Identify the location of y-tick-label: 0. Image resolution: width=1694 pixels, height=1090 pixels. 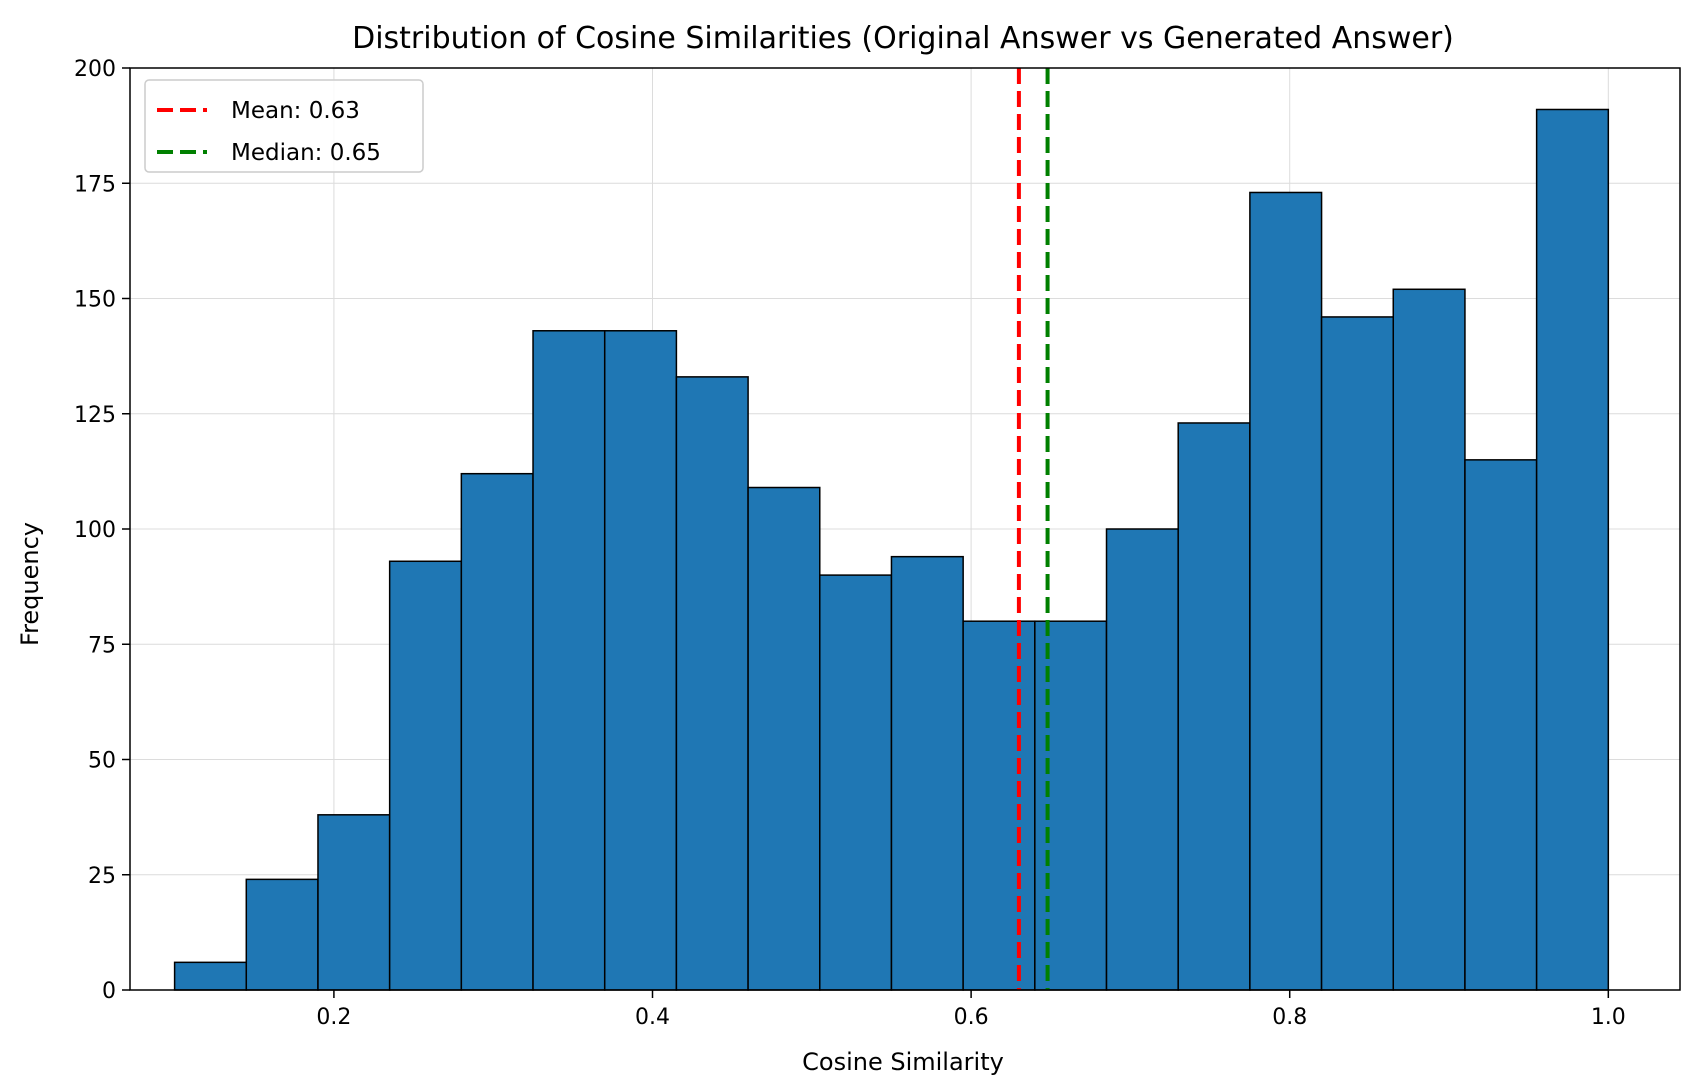
(109, 991).